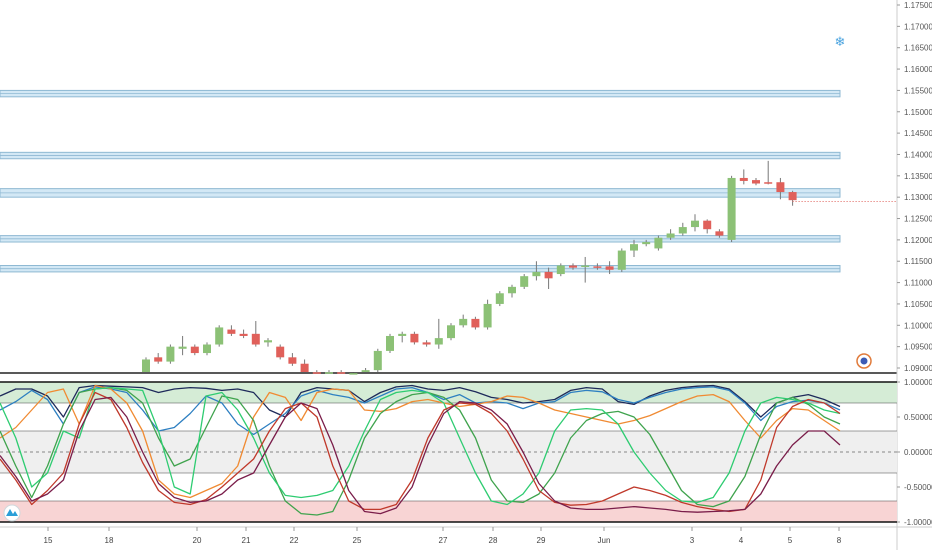  What do you see at coordinates (918, 347) in the screenshot?
I see `price-tick-label: 1.09500` at bounding box center [918, 347].